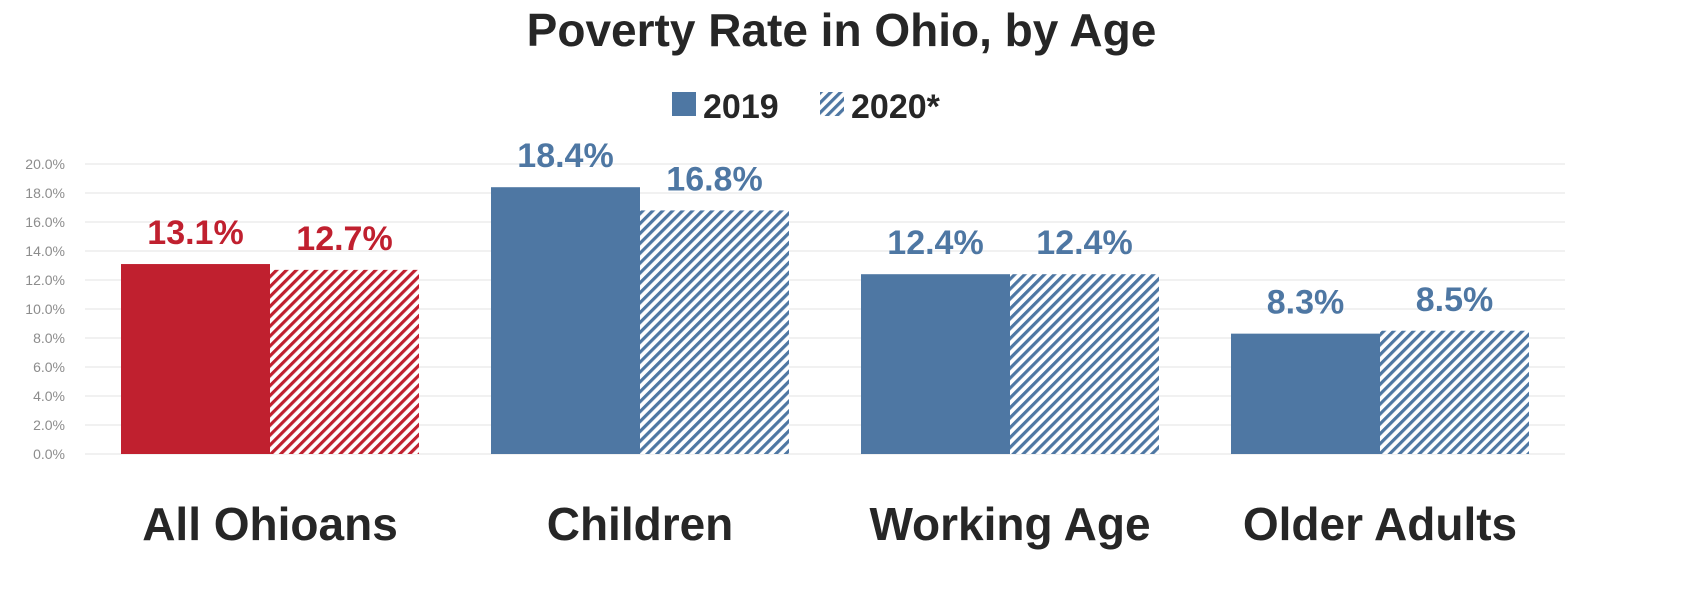 The height and width of the screenshot is (589, 1683). I want to click on data-label: 16.8%, so click(714, 179).